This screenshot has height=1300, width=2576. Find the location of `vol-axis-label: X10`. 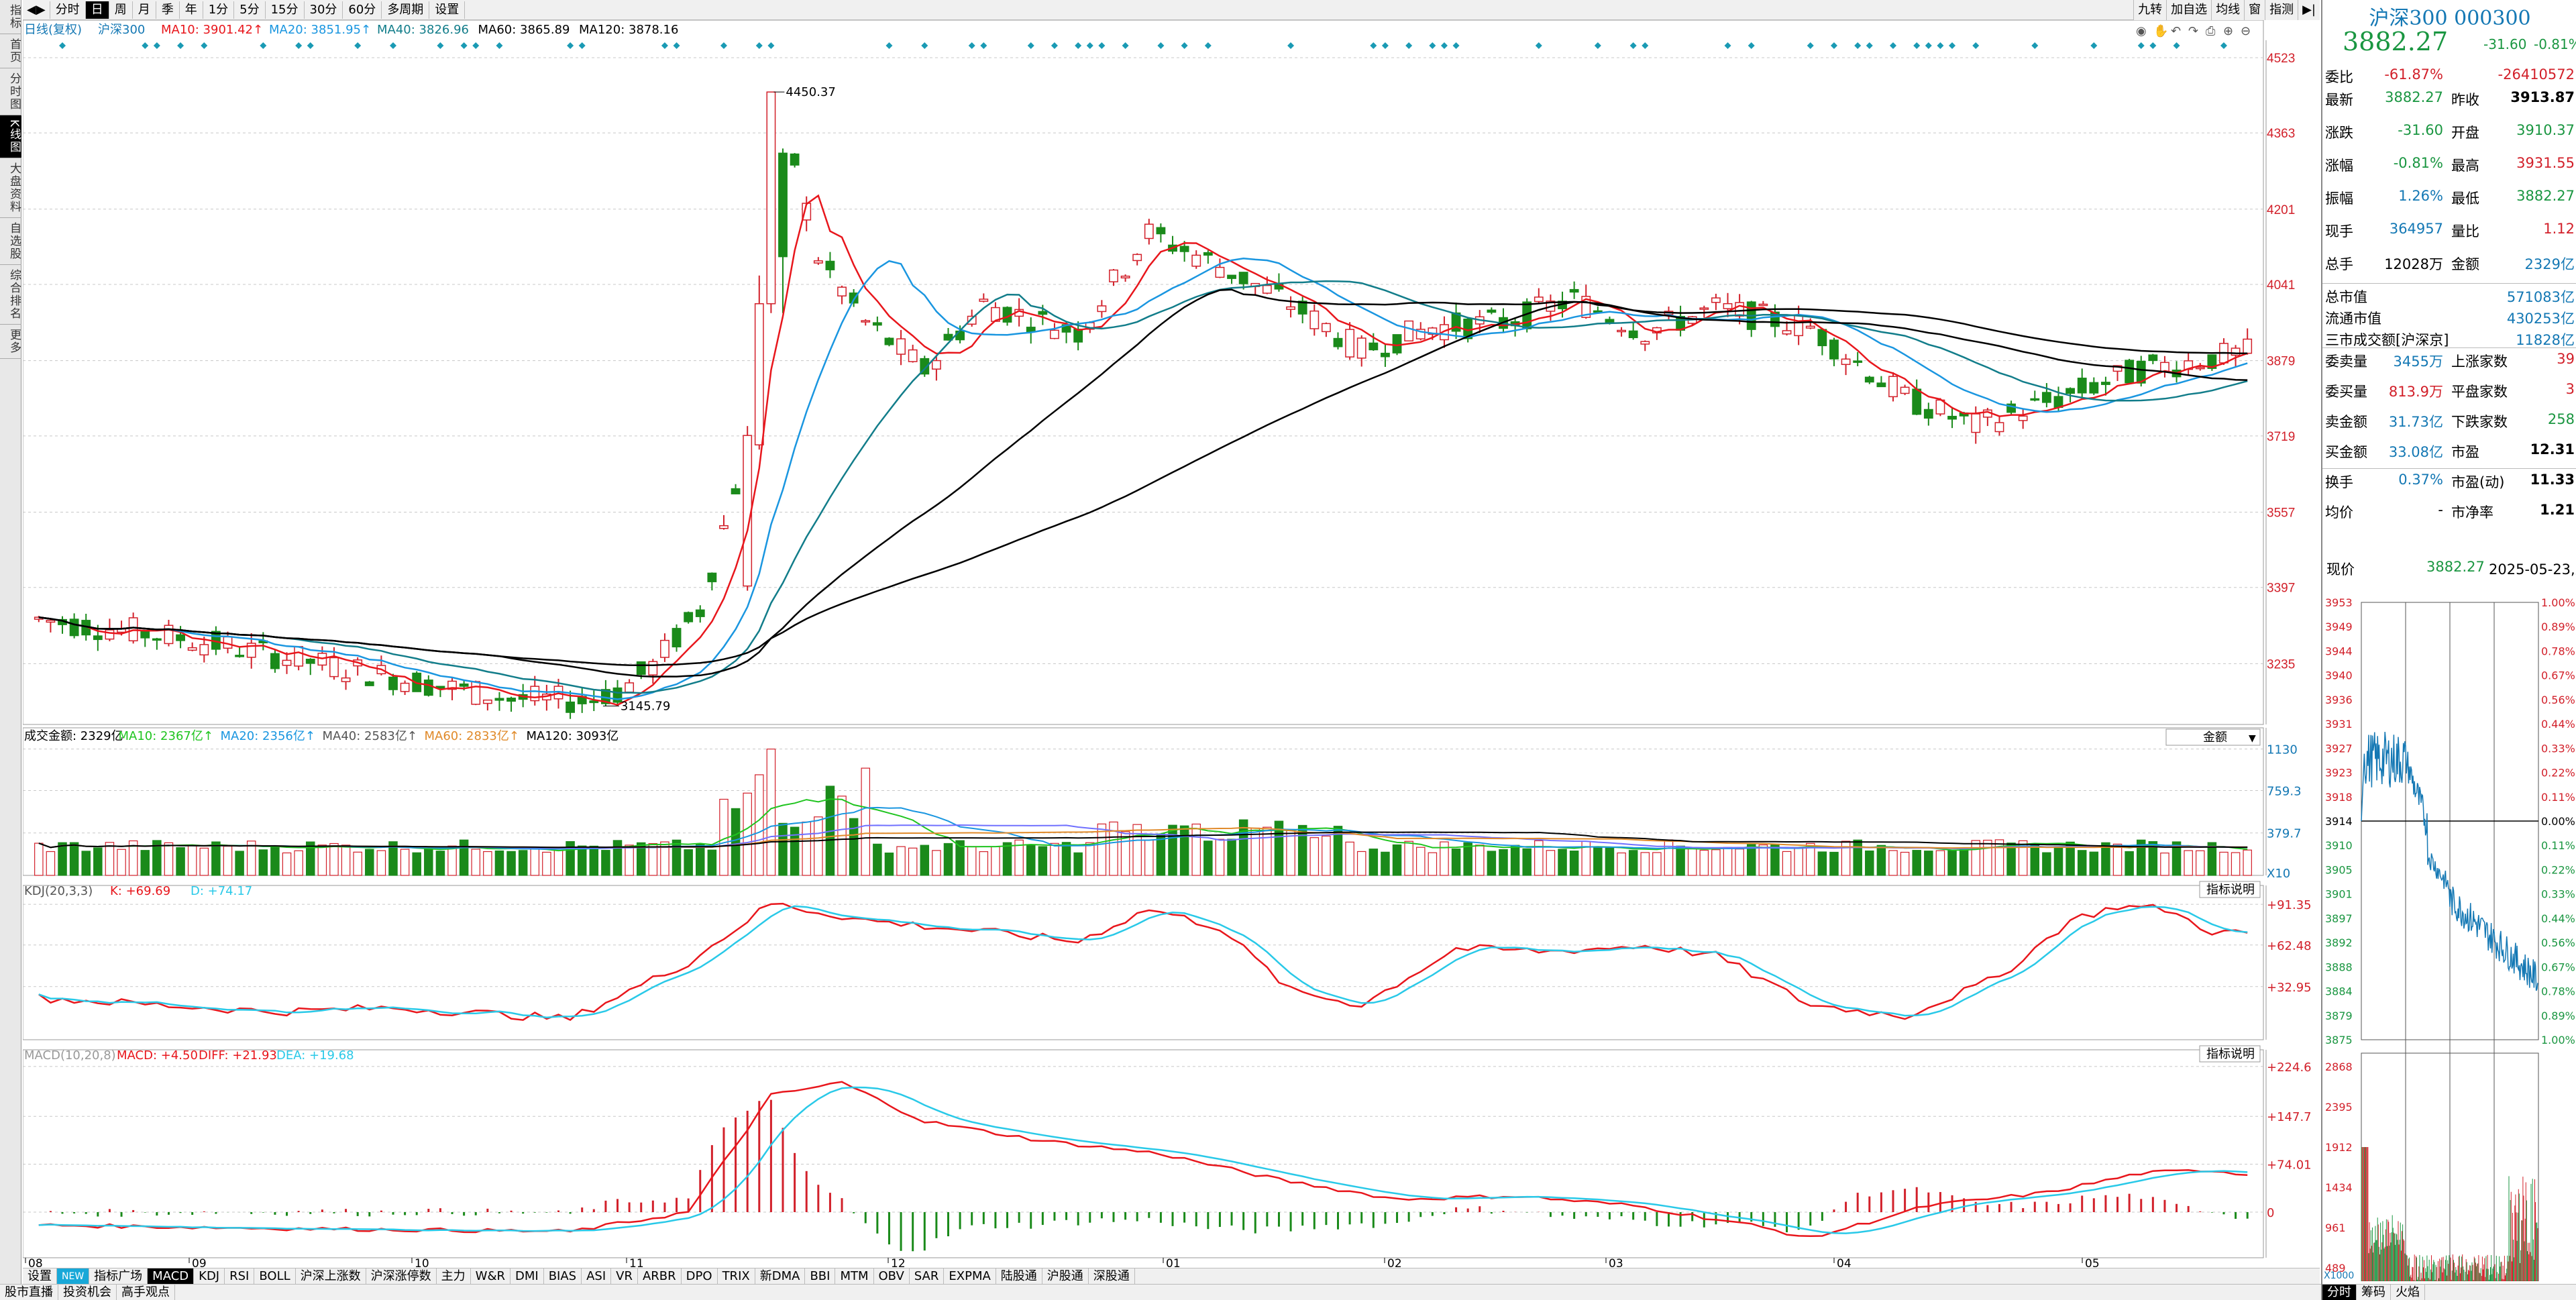

vol-axis-label: X10 is located at coordinates (2278, 874).